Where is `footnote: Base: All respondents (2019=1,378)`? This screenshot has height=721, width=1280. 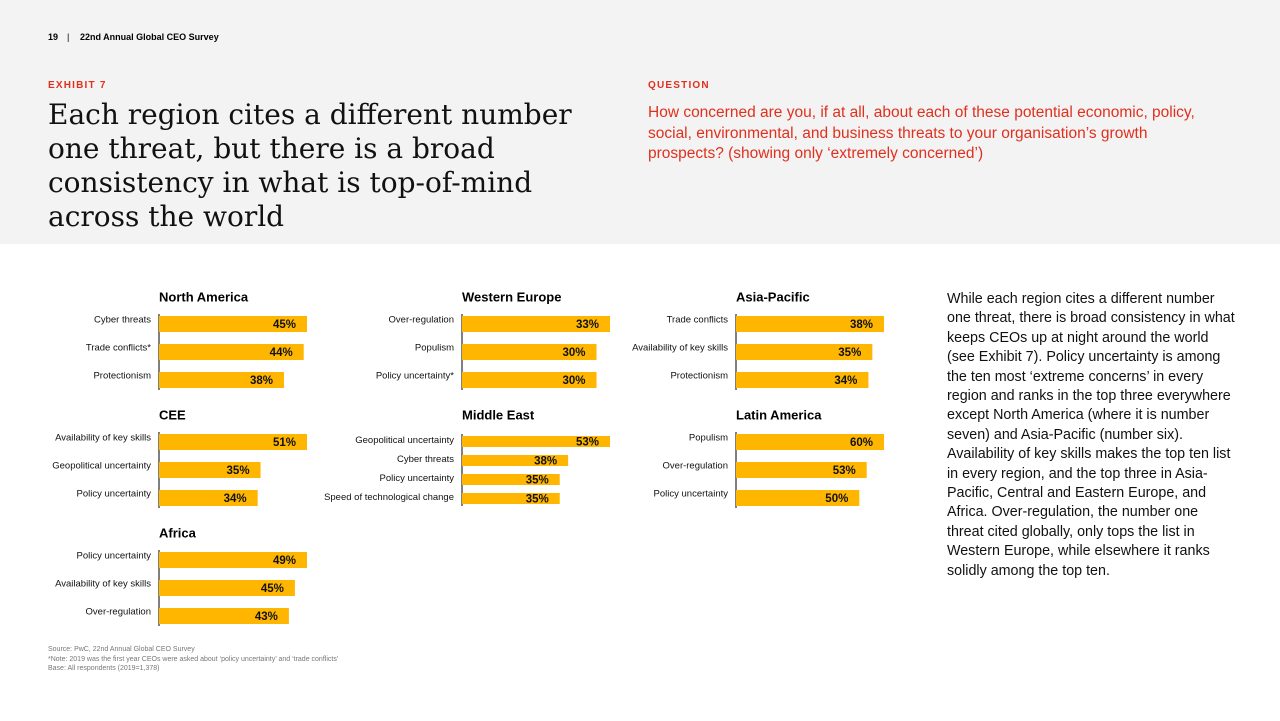 footnote: Base: All respondents (2019=1,378) is located at coordinates (104, 668).